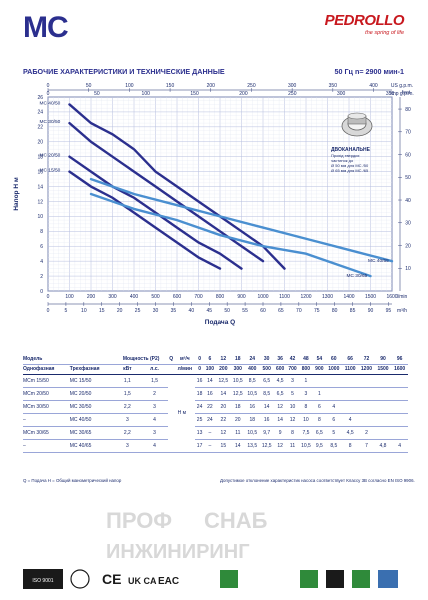 This screenshot has height=600, width=428. What do you see at coordinates (361, 579) in the screenshot?
I see `premium-badge-icon` at bounding box center [361, 579].